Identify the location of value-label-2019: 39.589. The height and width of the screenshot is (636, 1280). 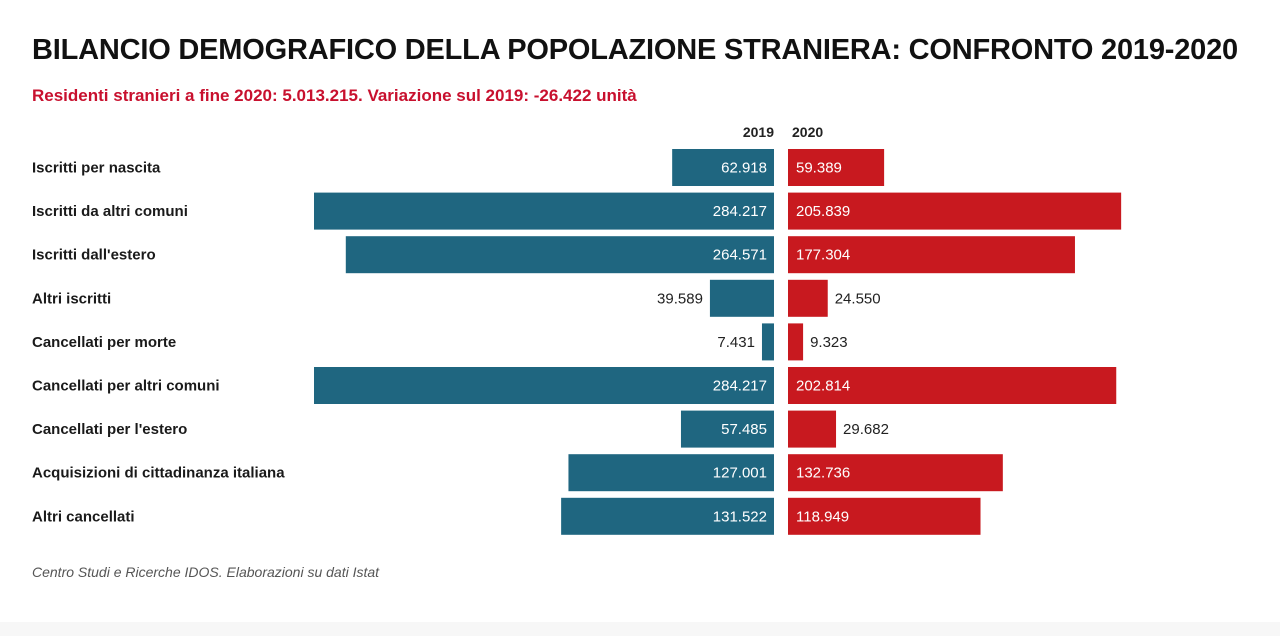
(680, 298).